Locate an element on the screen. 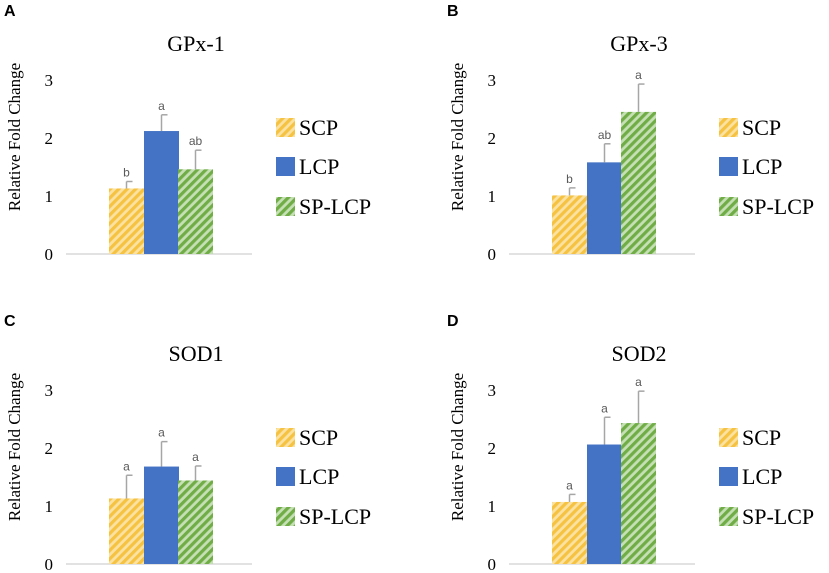  chart-title: SOD1 is located at coordinates (195, 353).